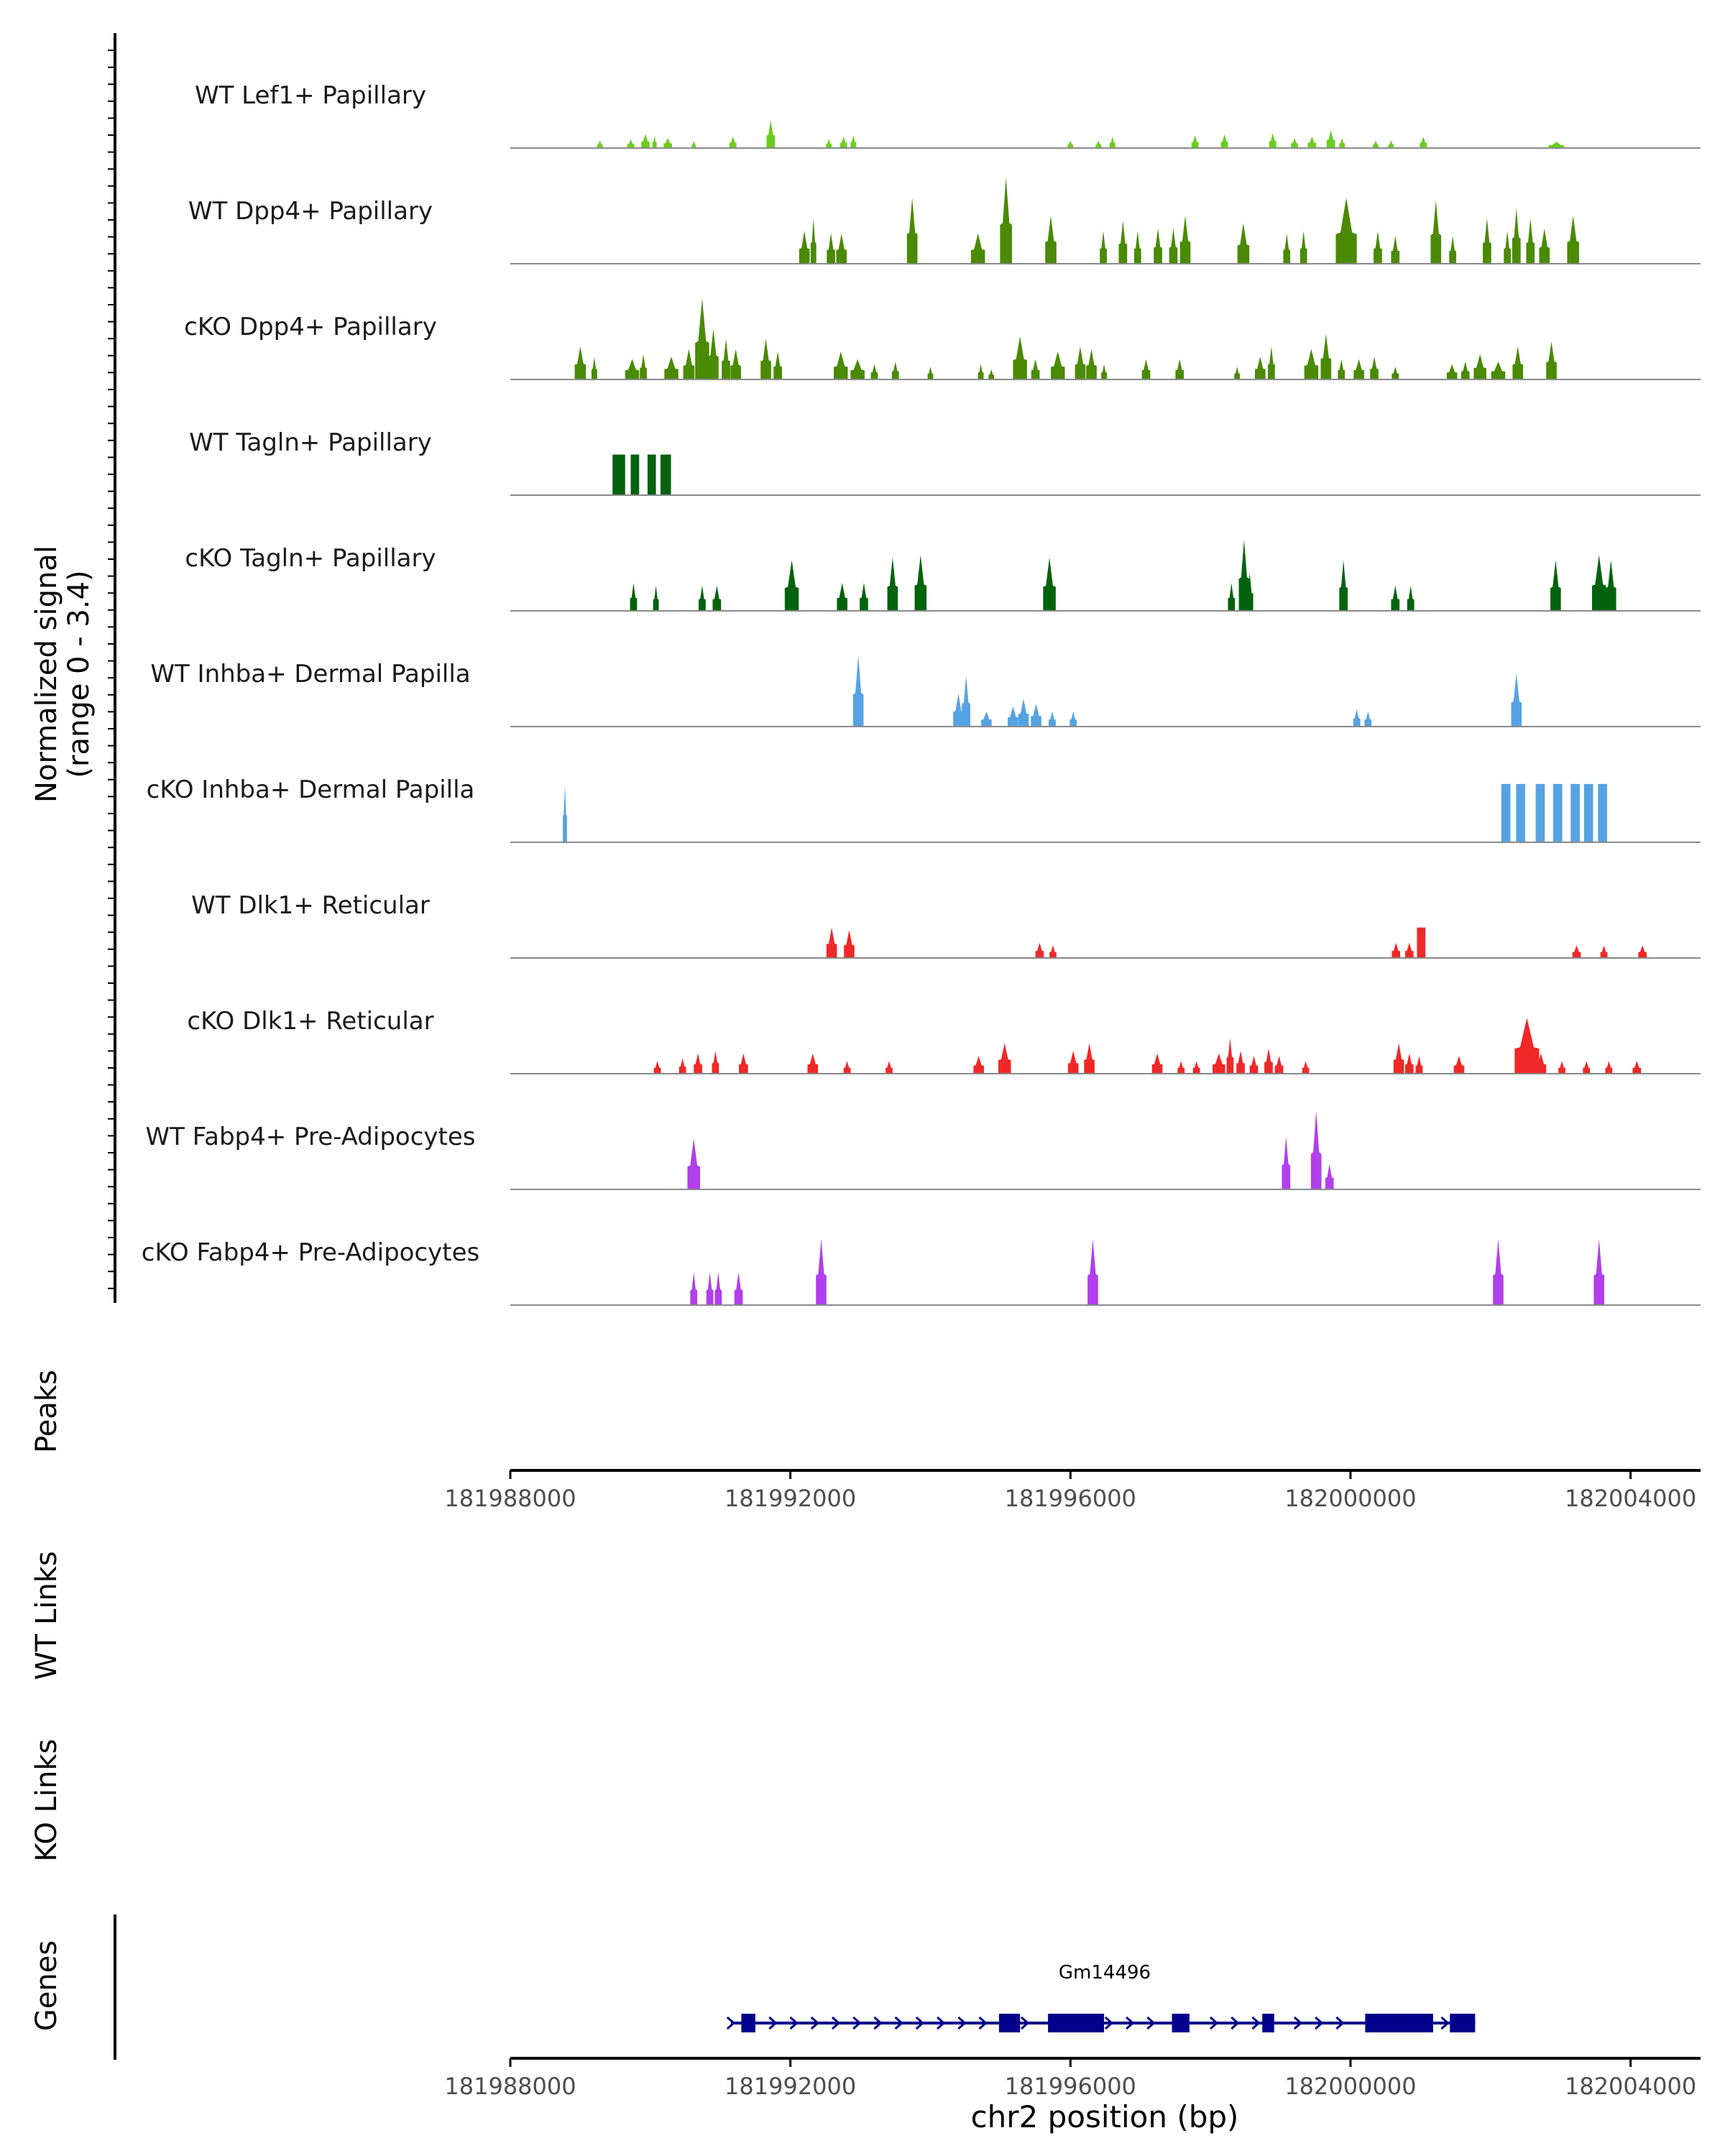  I want to click on track-label: WT Lef1+ Papillary, so click(310, 96).